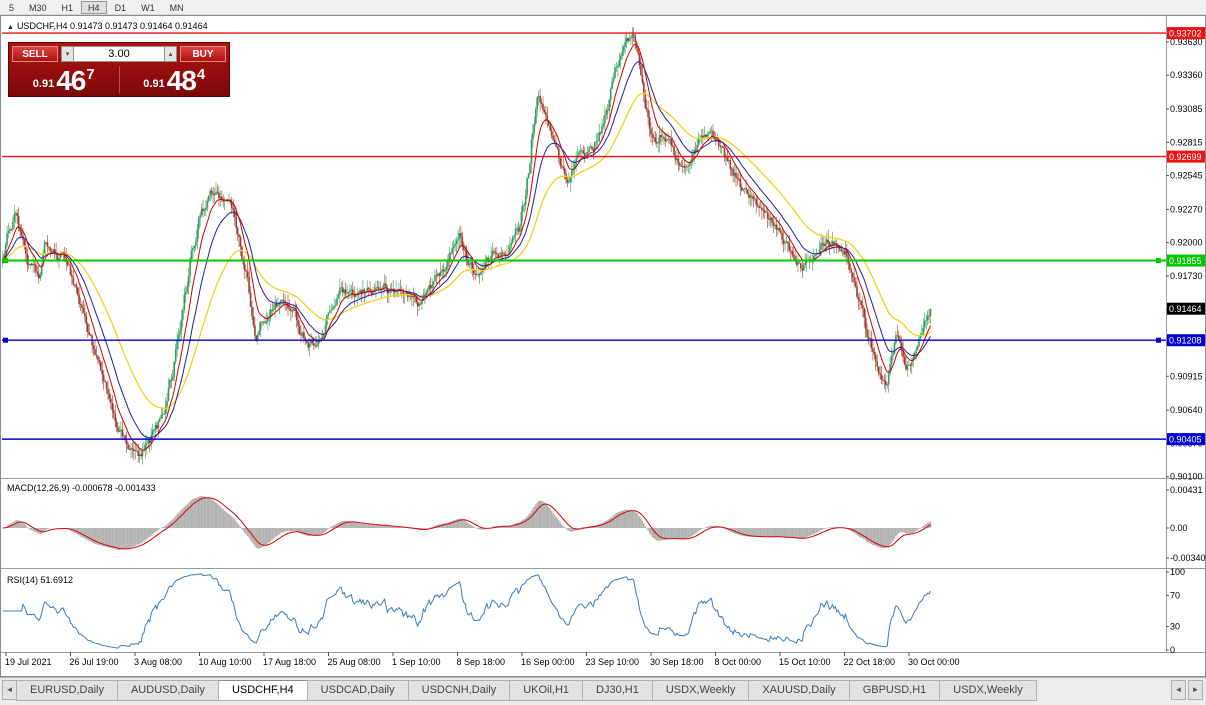 This screenshot has width=1206, height=705. I want to click on buy-button: BUY, so click(203, 54).